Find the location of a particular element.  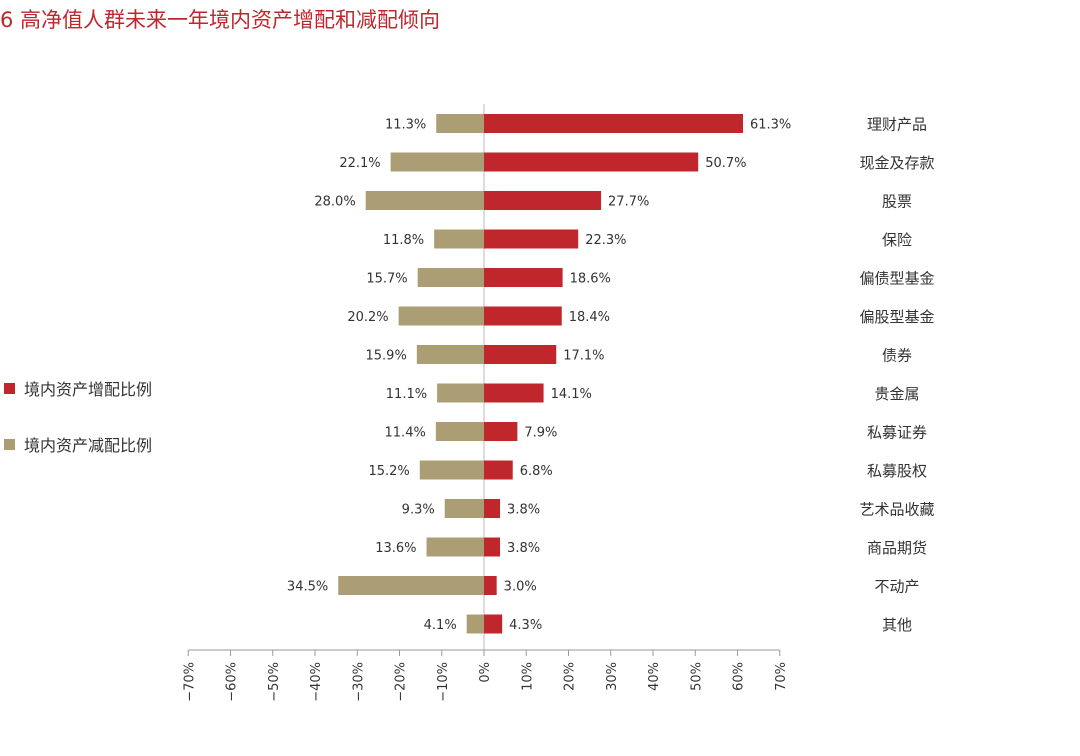

bar-label-increase: 7.9% is located at coordinates (540, 433).